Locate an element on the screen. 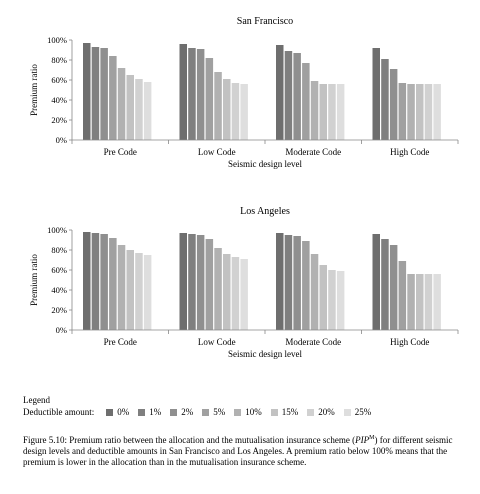 The width and height of the screenshot is (480, 494). legend-item: 10% is located at coordinates (248, 412).